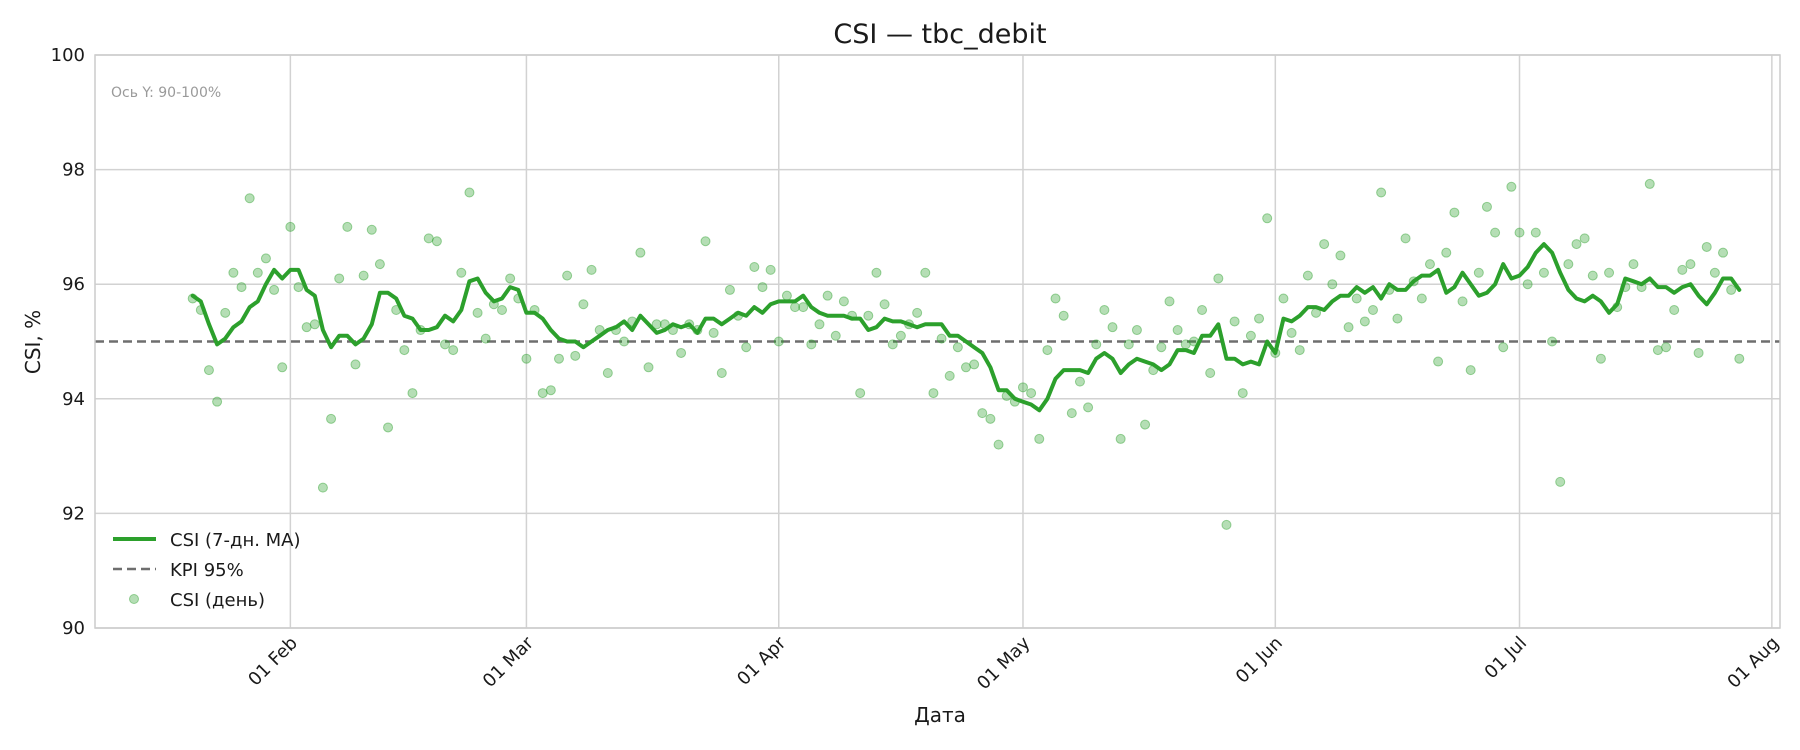 The image size is (1800, 750). What do you see at coordinates (73, 284) in the screenshot?
I see `y-tick-label: 96` at bounding box center [73, 284].